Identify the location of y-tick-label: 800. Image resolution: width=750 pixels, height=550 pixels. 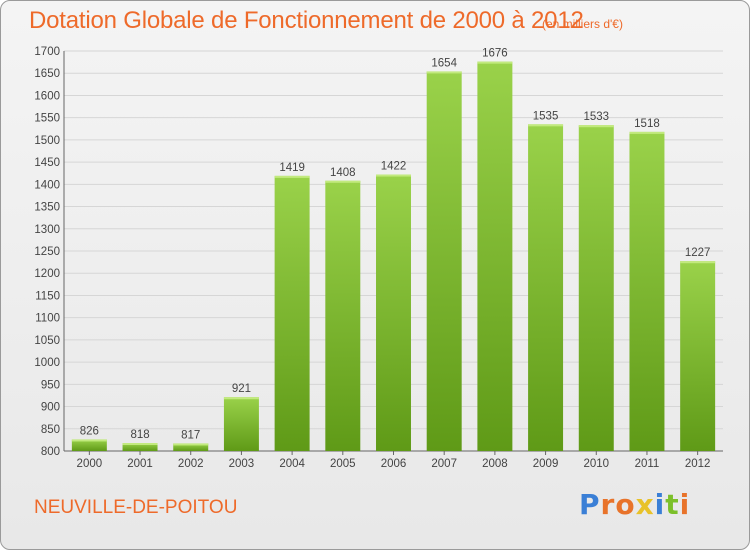
(50, 452).